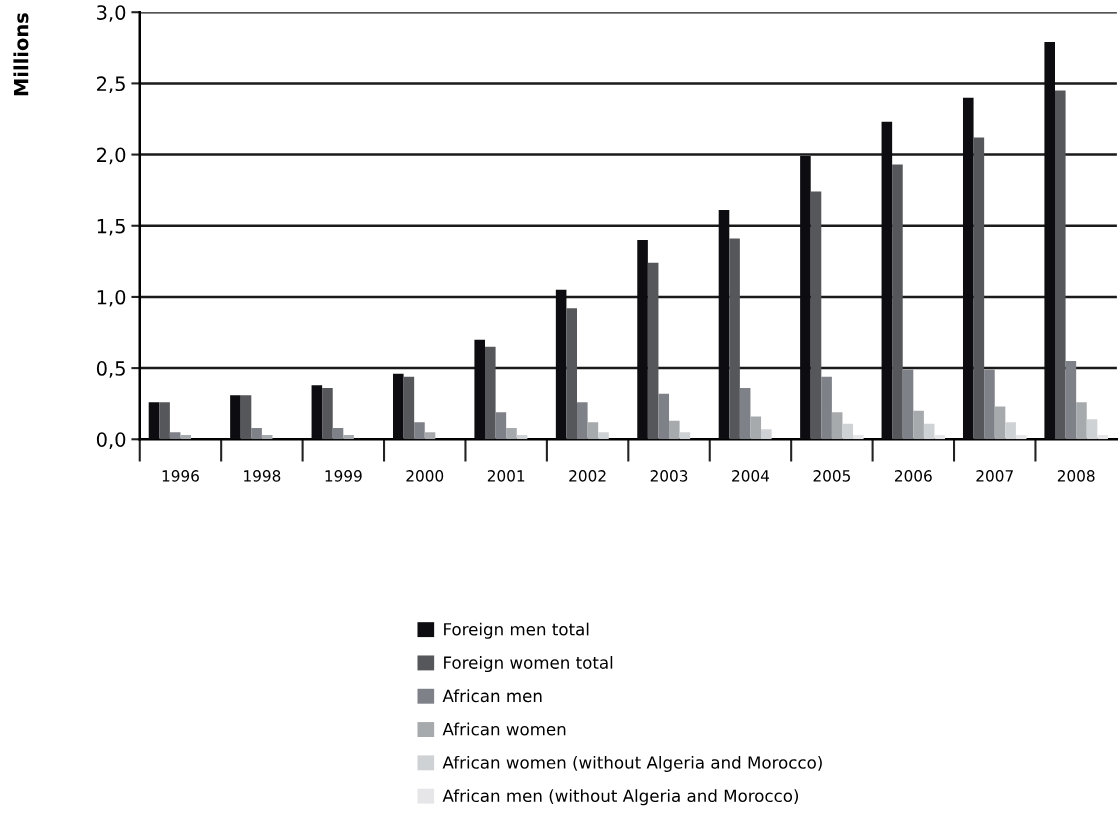 This screenshot has height=815, width=1118. I want to click on x-tick-label: 2004, so click(751, 476).